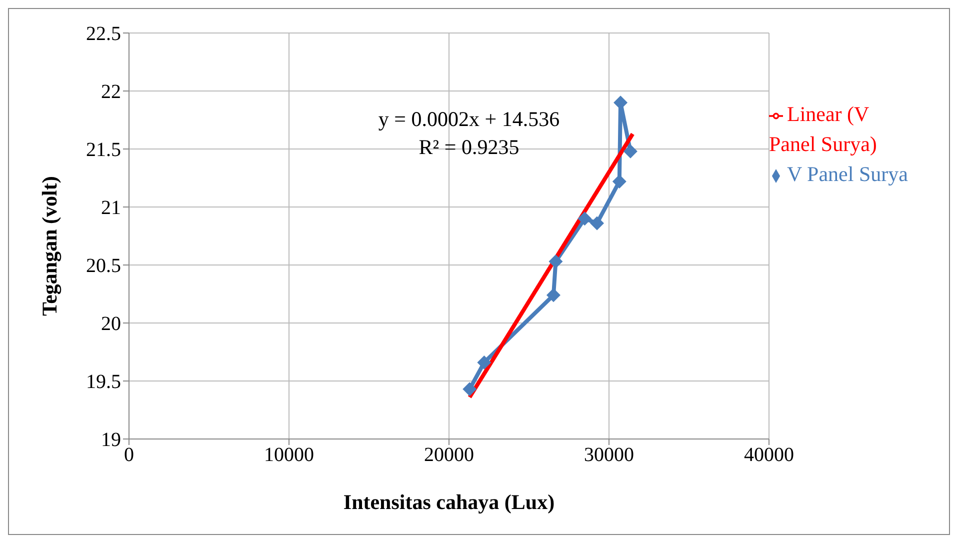  I want to click on y-tick-label: 21.5, so click(103, 150).